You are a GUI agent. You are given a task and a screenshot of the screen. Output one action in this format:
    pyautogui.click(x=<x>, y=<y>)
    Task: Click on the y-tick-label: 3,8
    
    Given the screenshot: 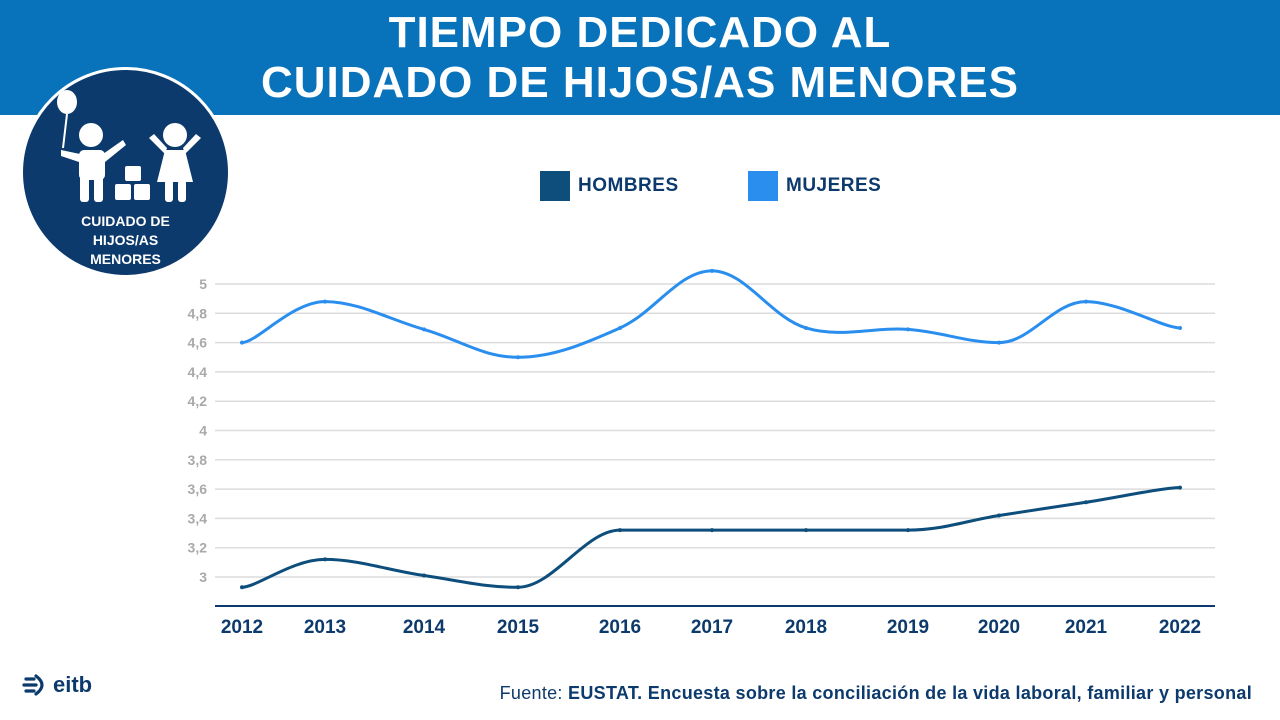 What is the action you would take?
    pyautogui.click(x=198, y=460)
    